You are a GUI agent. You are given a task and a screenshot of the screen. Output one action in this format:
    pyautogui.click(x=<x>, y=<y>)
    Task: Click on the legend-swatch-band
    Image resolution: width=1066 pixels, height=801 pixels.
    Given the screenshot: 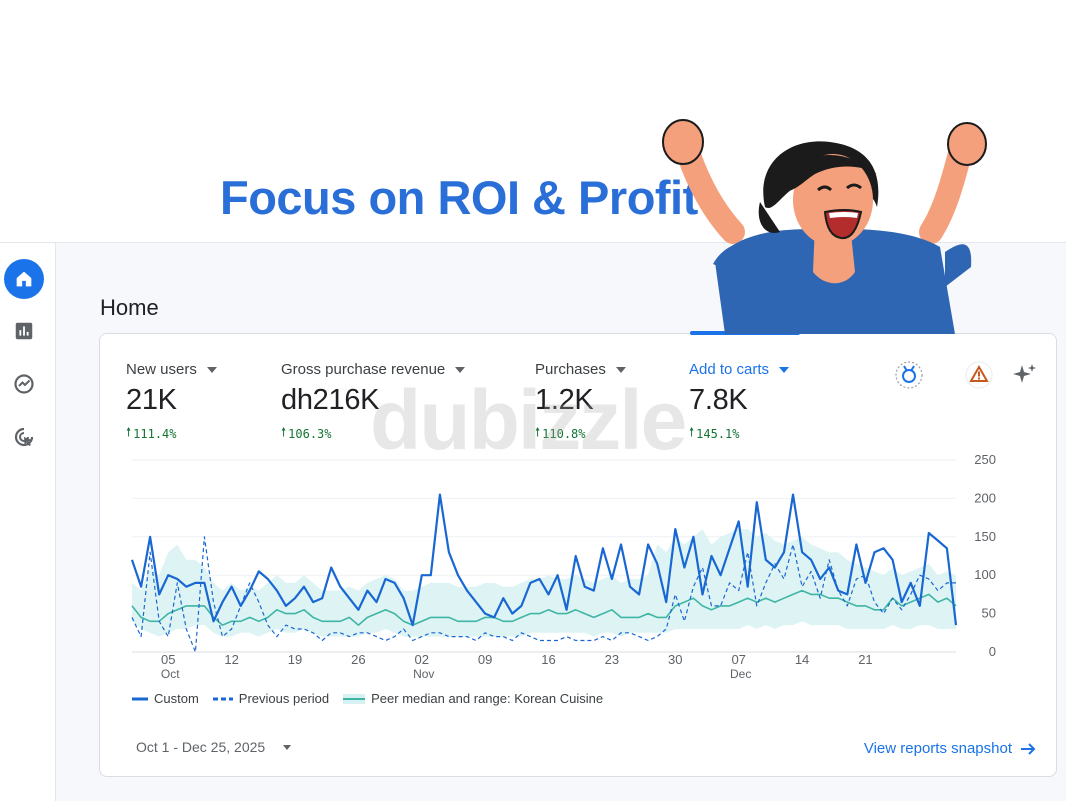 What is the action you would take?
    pyautogui.click(x=354, y=698)
    